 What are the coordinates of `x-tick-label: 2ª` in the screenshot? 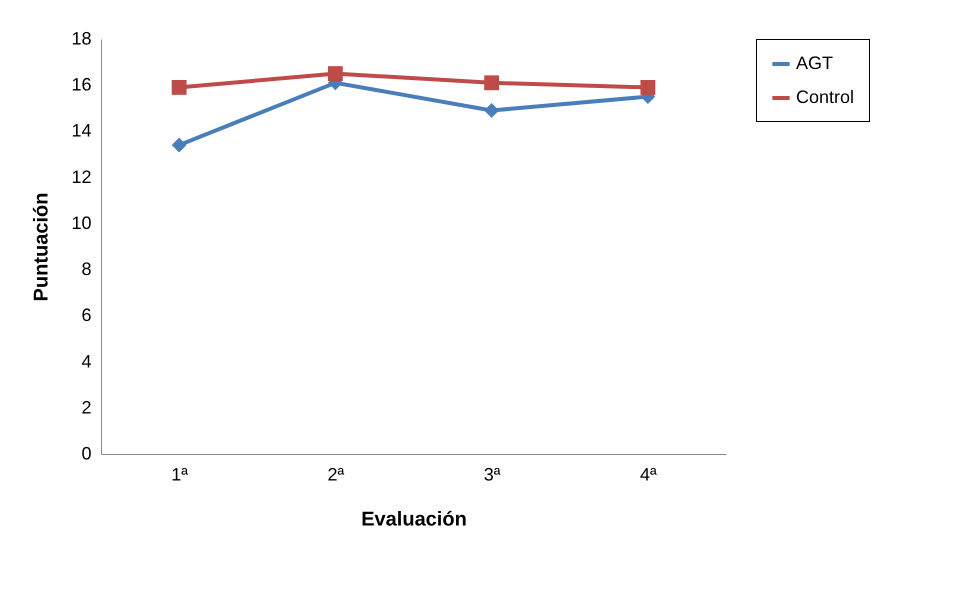 It's located at (336, 474).